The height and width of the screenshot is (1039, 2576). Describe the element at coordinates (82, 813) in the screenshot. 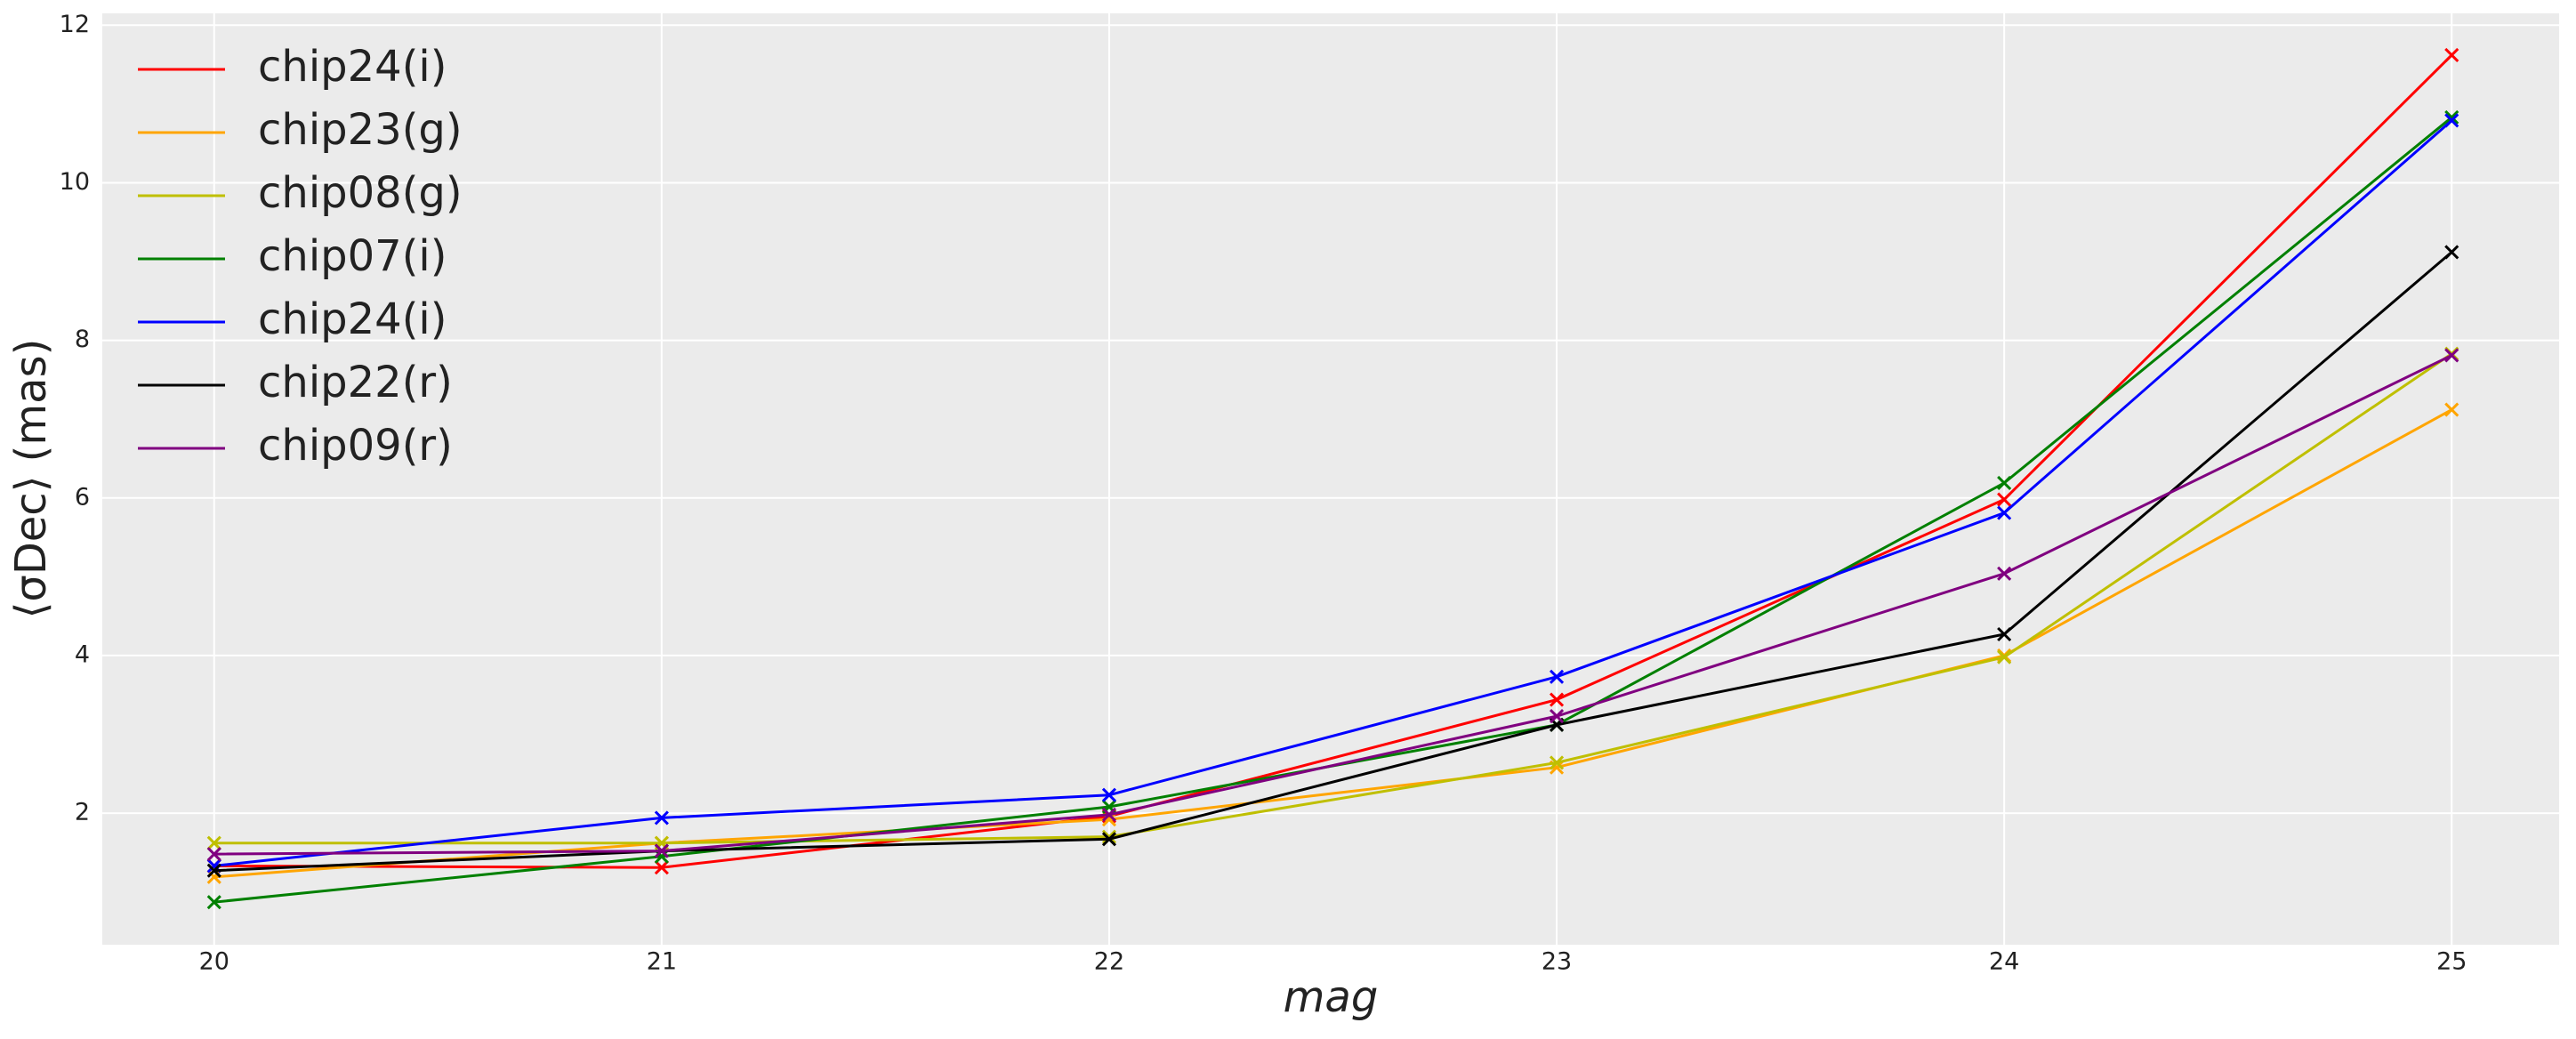

I see `y-tick-label: 2` at that location.